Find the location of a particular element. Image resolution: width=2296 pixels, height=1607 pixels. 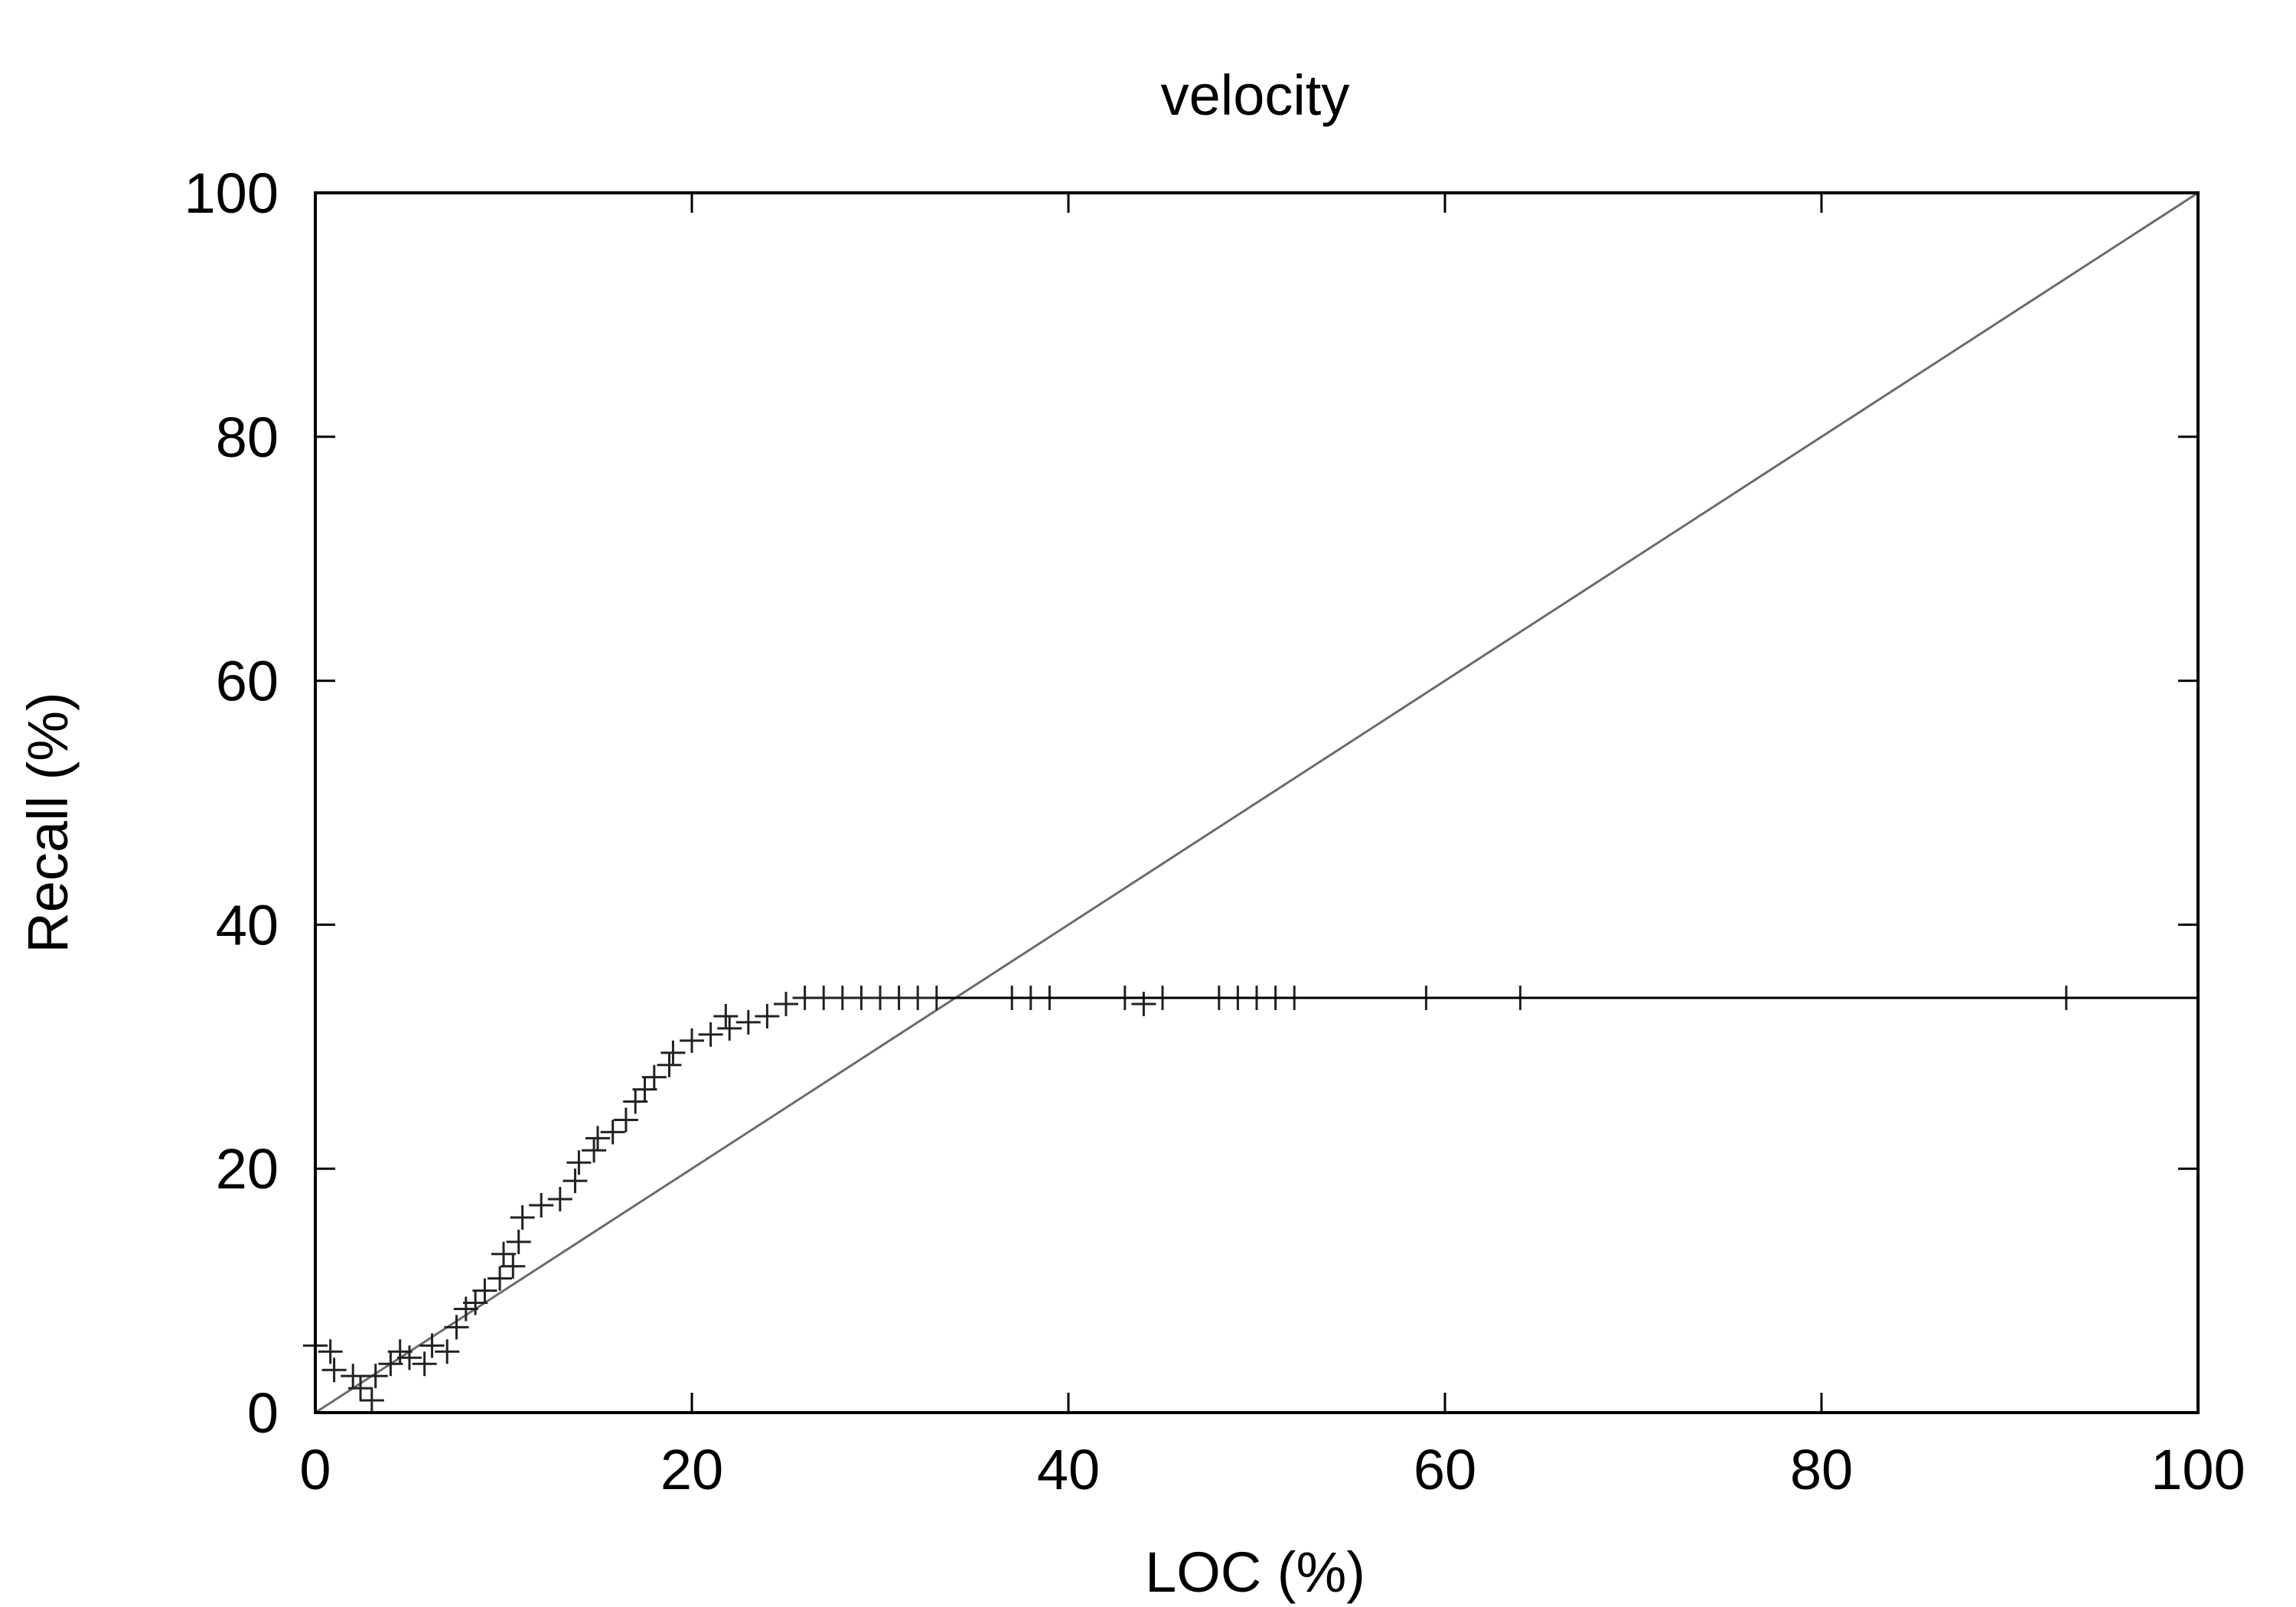

x-tick-label-0: 0 is located at coordinates (315, 1470).